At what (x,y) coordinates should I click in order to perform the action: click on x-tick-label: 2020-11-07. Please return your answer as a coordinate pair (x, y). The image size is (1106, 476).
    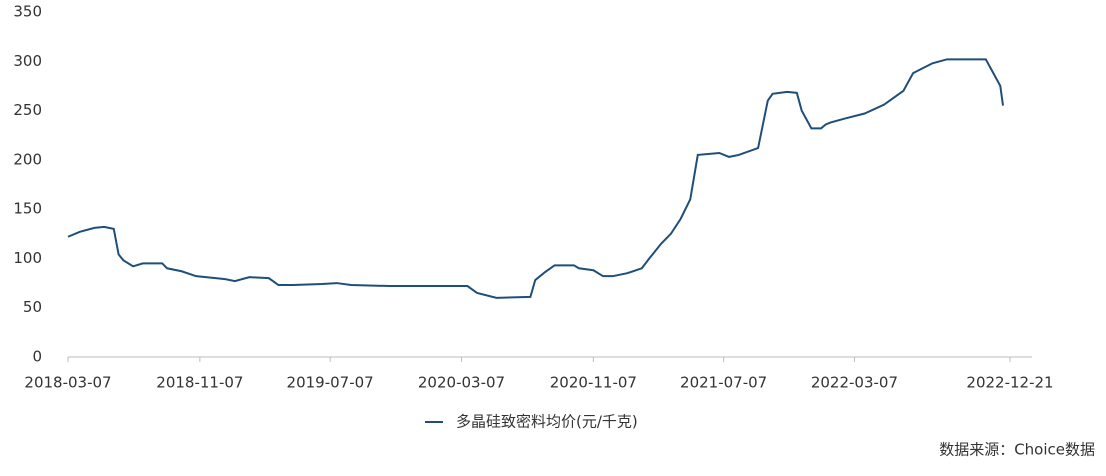
    Looking at the image, I should click on (593, 383).